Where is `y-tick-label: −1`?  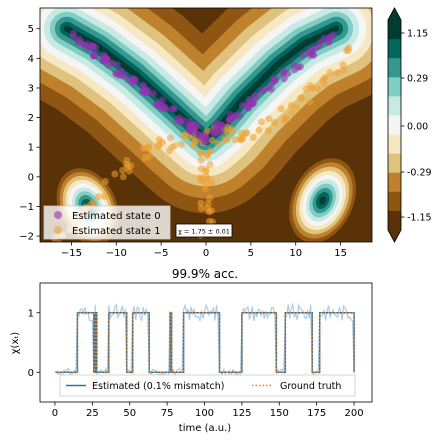
y-tick-label: −1 is located at coordinates (26, 207).